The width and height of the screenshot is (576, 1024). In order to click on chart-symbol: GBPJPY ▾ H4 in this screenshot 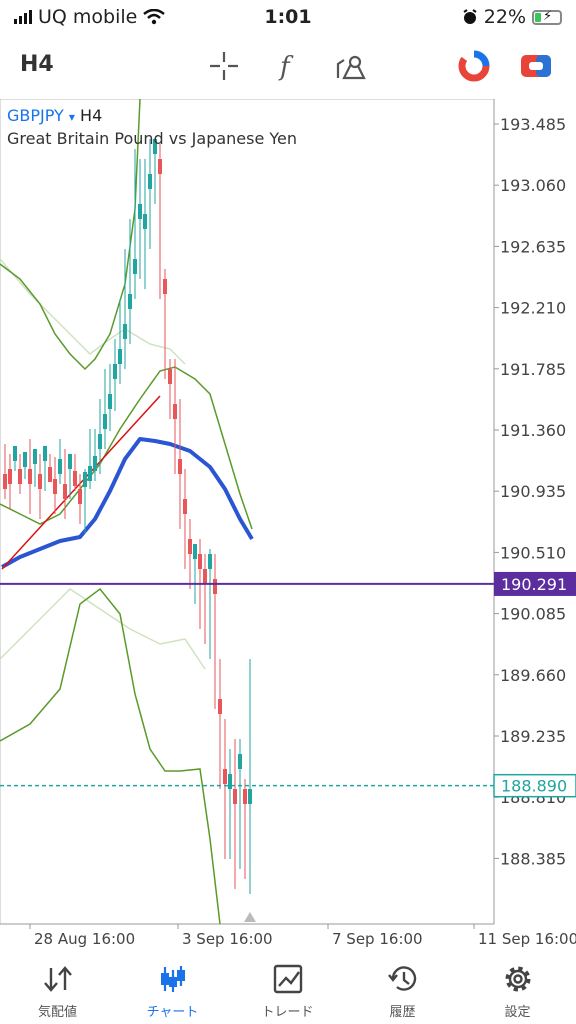, I will do `click(55, 115)`.